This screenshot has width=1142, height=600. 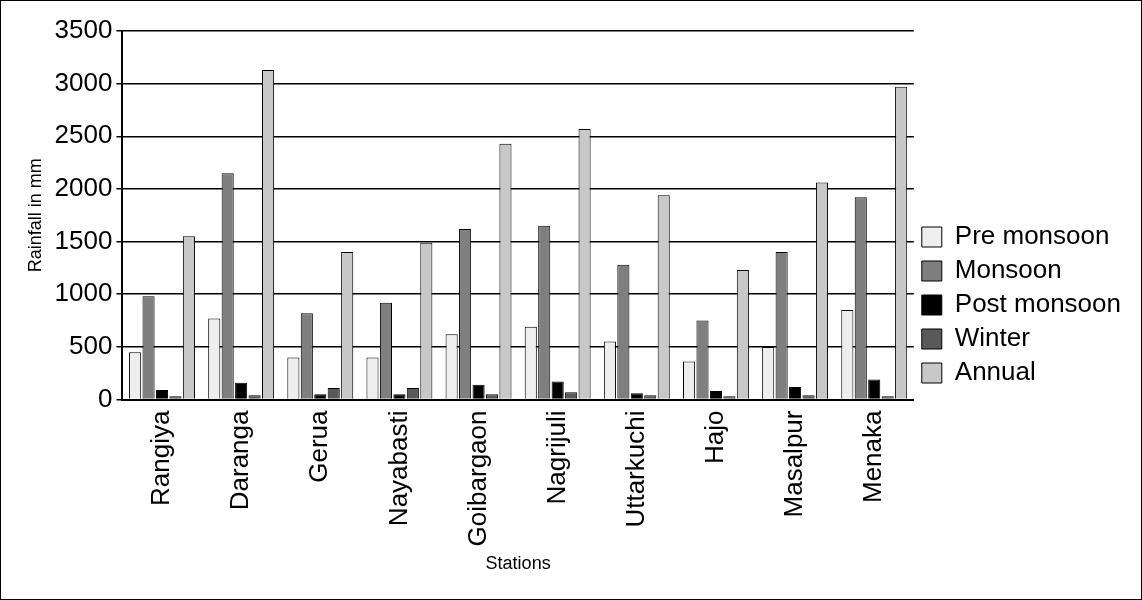 I want to click on legend-label: Post monsoon, so click(x=1038, y=303).